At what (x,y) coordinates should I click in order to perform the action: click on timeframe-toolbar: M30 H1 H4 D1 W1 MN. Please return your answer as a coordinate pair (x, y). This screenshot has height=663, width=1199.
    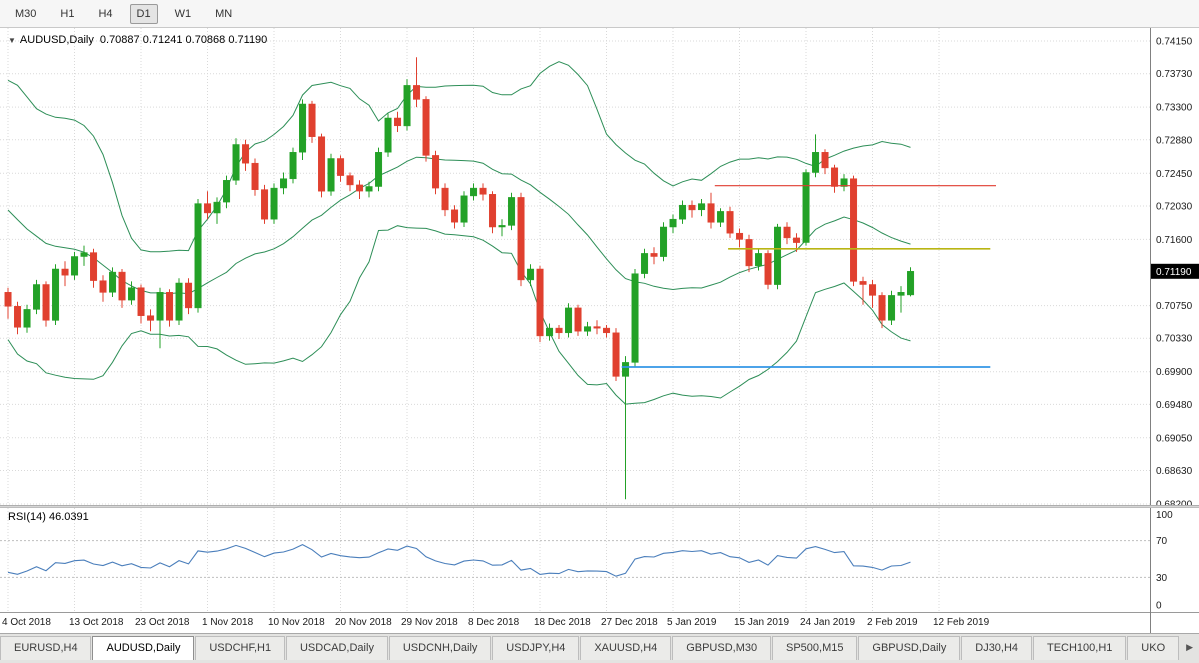
    Looking at the image, I should click on (599, 14).